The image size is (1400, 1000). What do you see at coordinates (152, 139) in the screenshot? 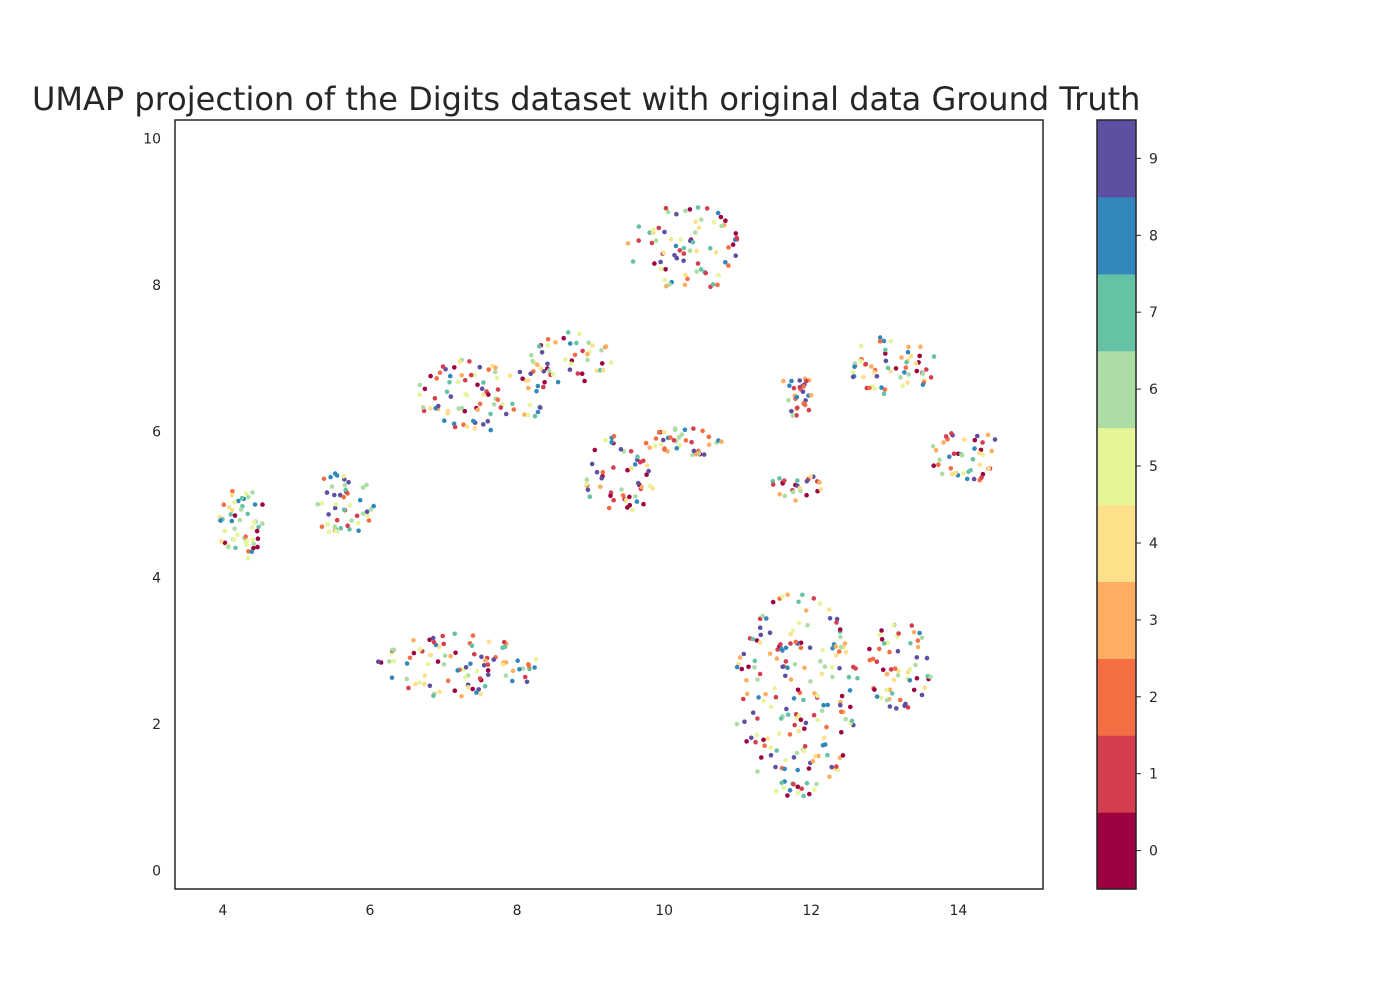
I see `y-tick-label: 10` at bounding box center [152, 139].